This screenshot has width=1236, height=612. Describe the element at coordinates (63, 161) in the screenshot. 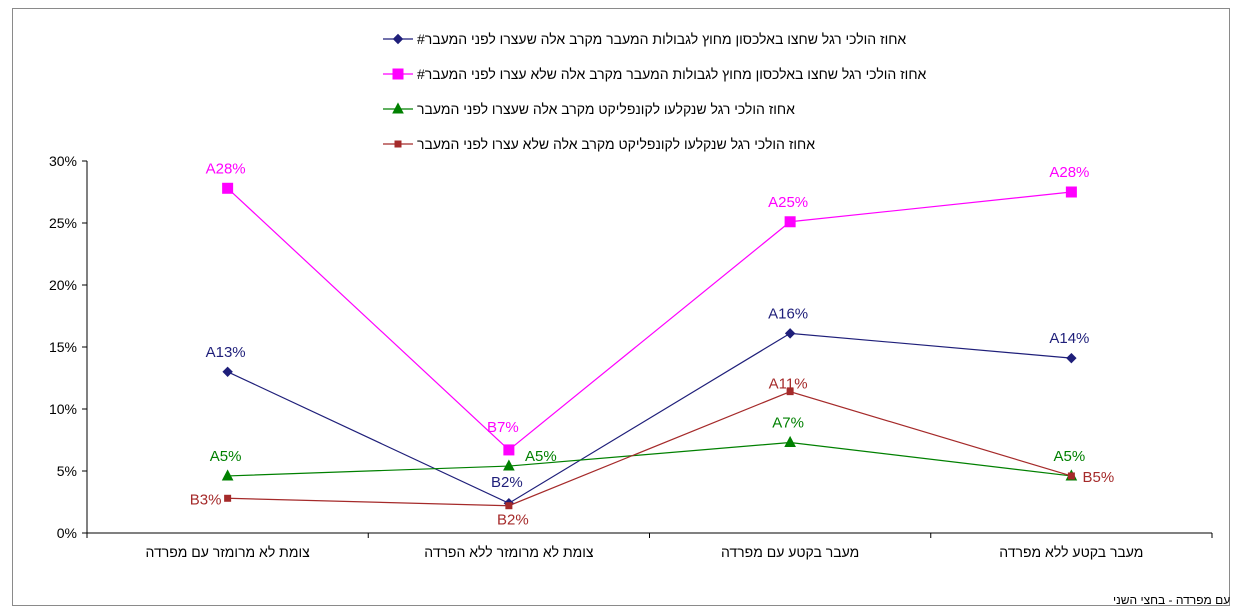

I see `y-tick-label: 30%` at that location.